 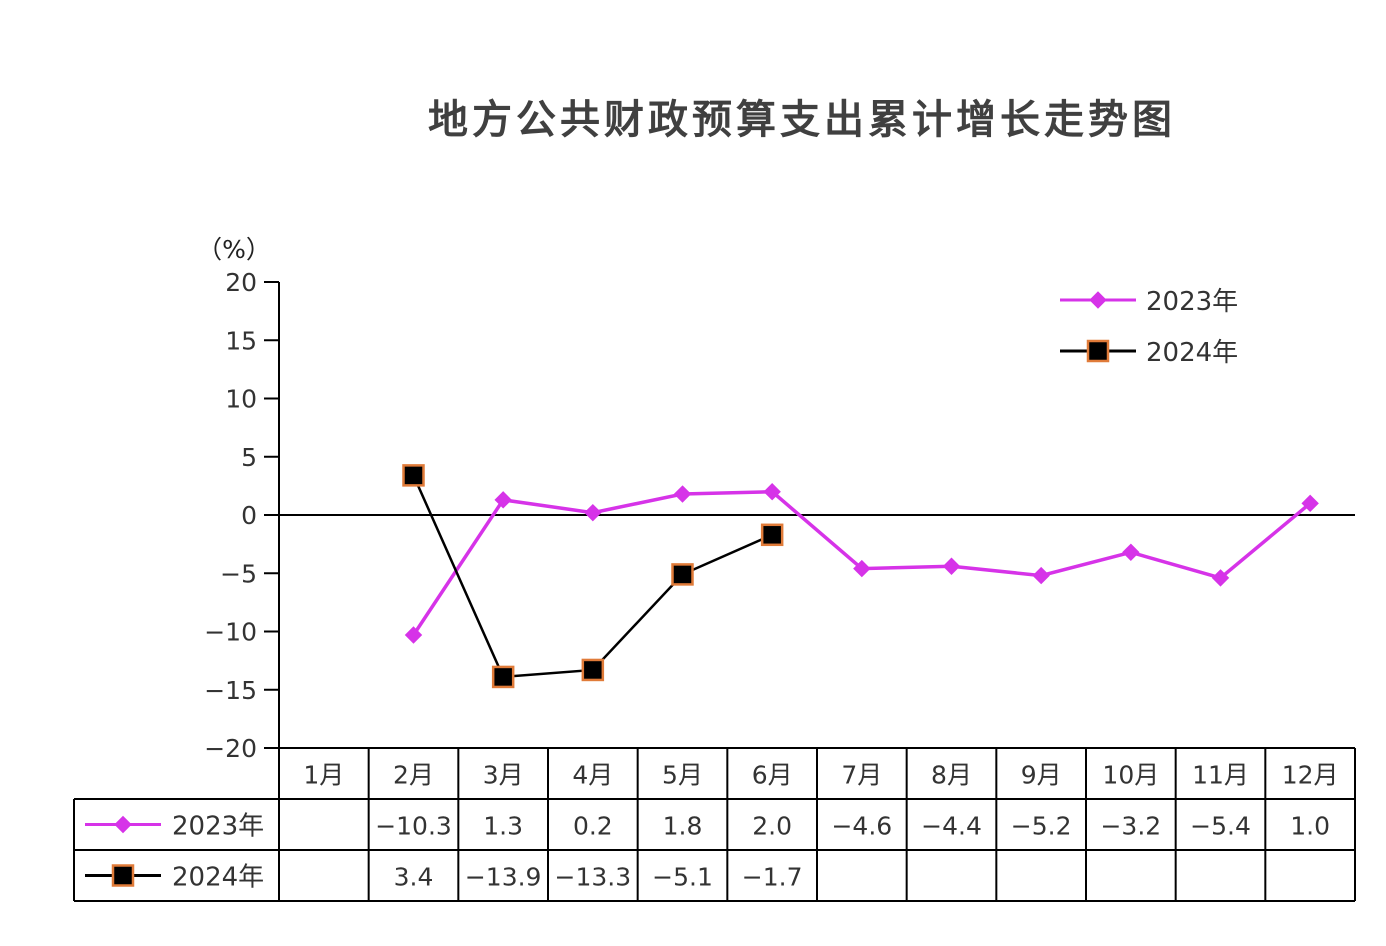 I want to click on table-row-key: 2024年, so click(x=174, y=878).